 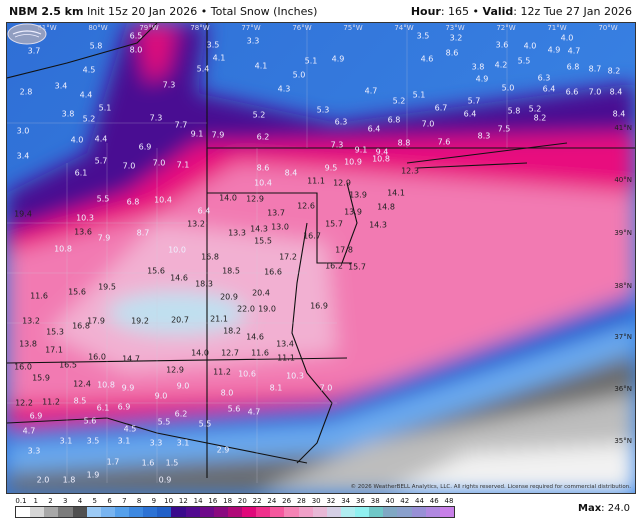 I want to click on longitude-label: 76°W, so click(x=302, y=28).